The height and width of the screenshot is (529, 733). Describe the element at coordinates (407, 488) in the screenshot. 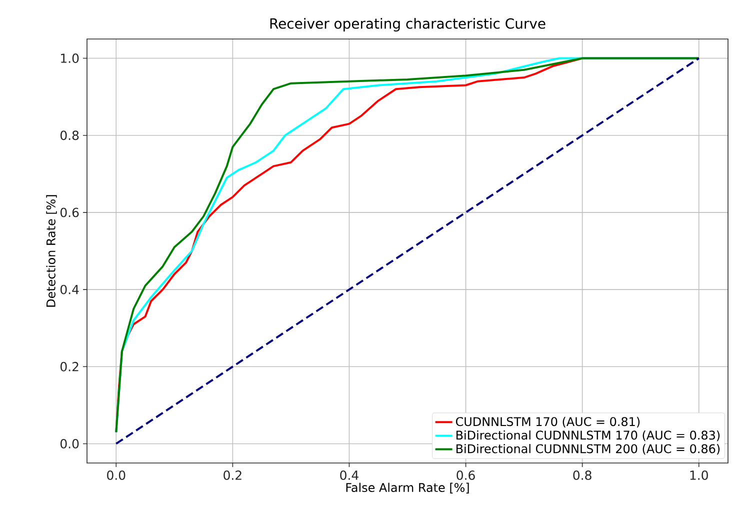

I see `x-axis-title: False Alarm Rate [%]` at that location.